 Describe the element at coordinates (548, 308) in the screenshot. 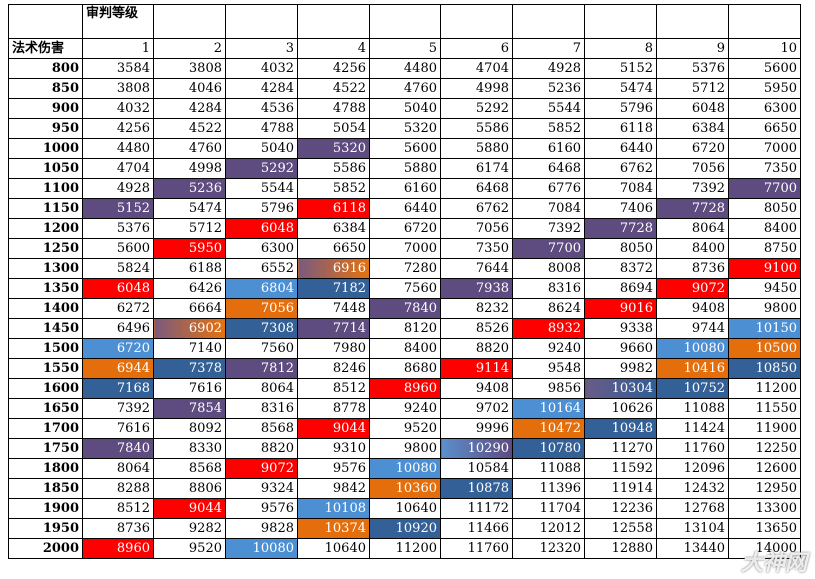

I see `table-cell: 8624` at that location.